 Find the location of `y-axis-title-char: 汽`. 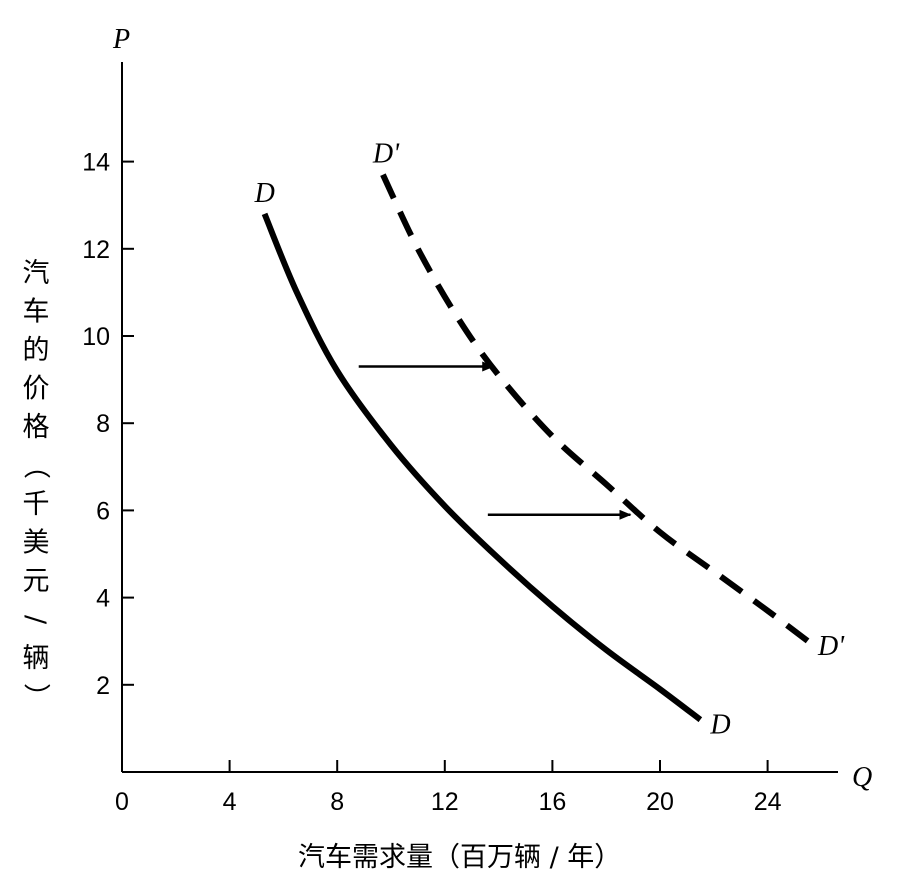

y-axis-title-char: 汽 is located at coordinates (36, 273).